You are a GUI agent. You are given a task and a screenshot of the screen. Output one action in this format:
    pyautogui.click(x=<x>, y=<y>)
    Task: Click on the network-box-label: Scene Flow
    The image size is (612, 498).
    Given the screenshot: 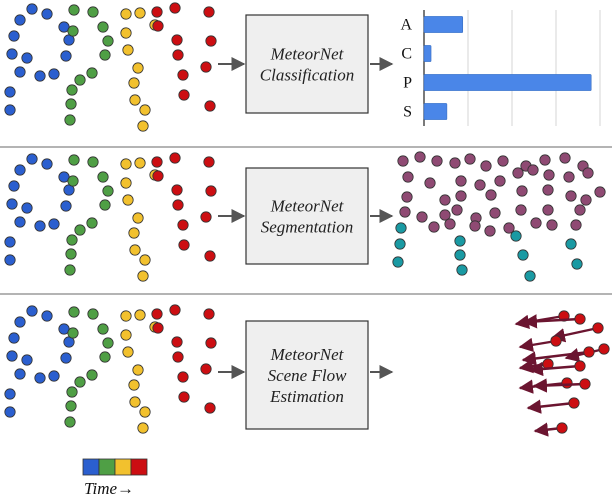 What is the action you would take?
    pyautogui.click(x=307, y=375)
    